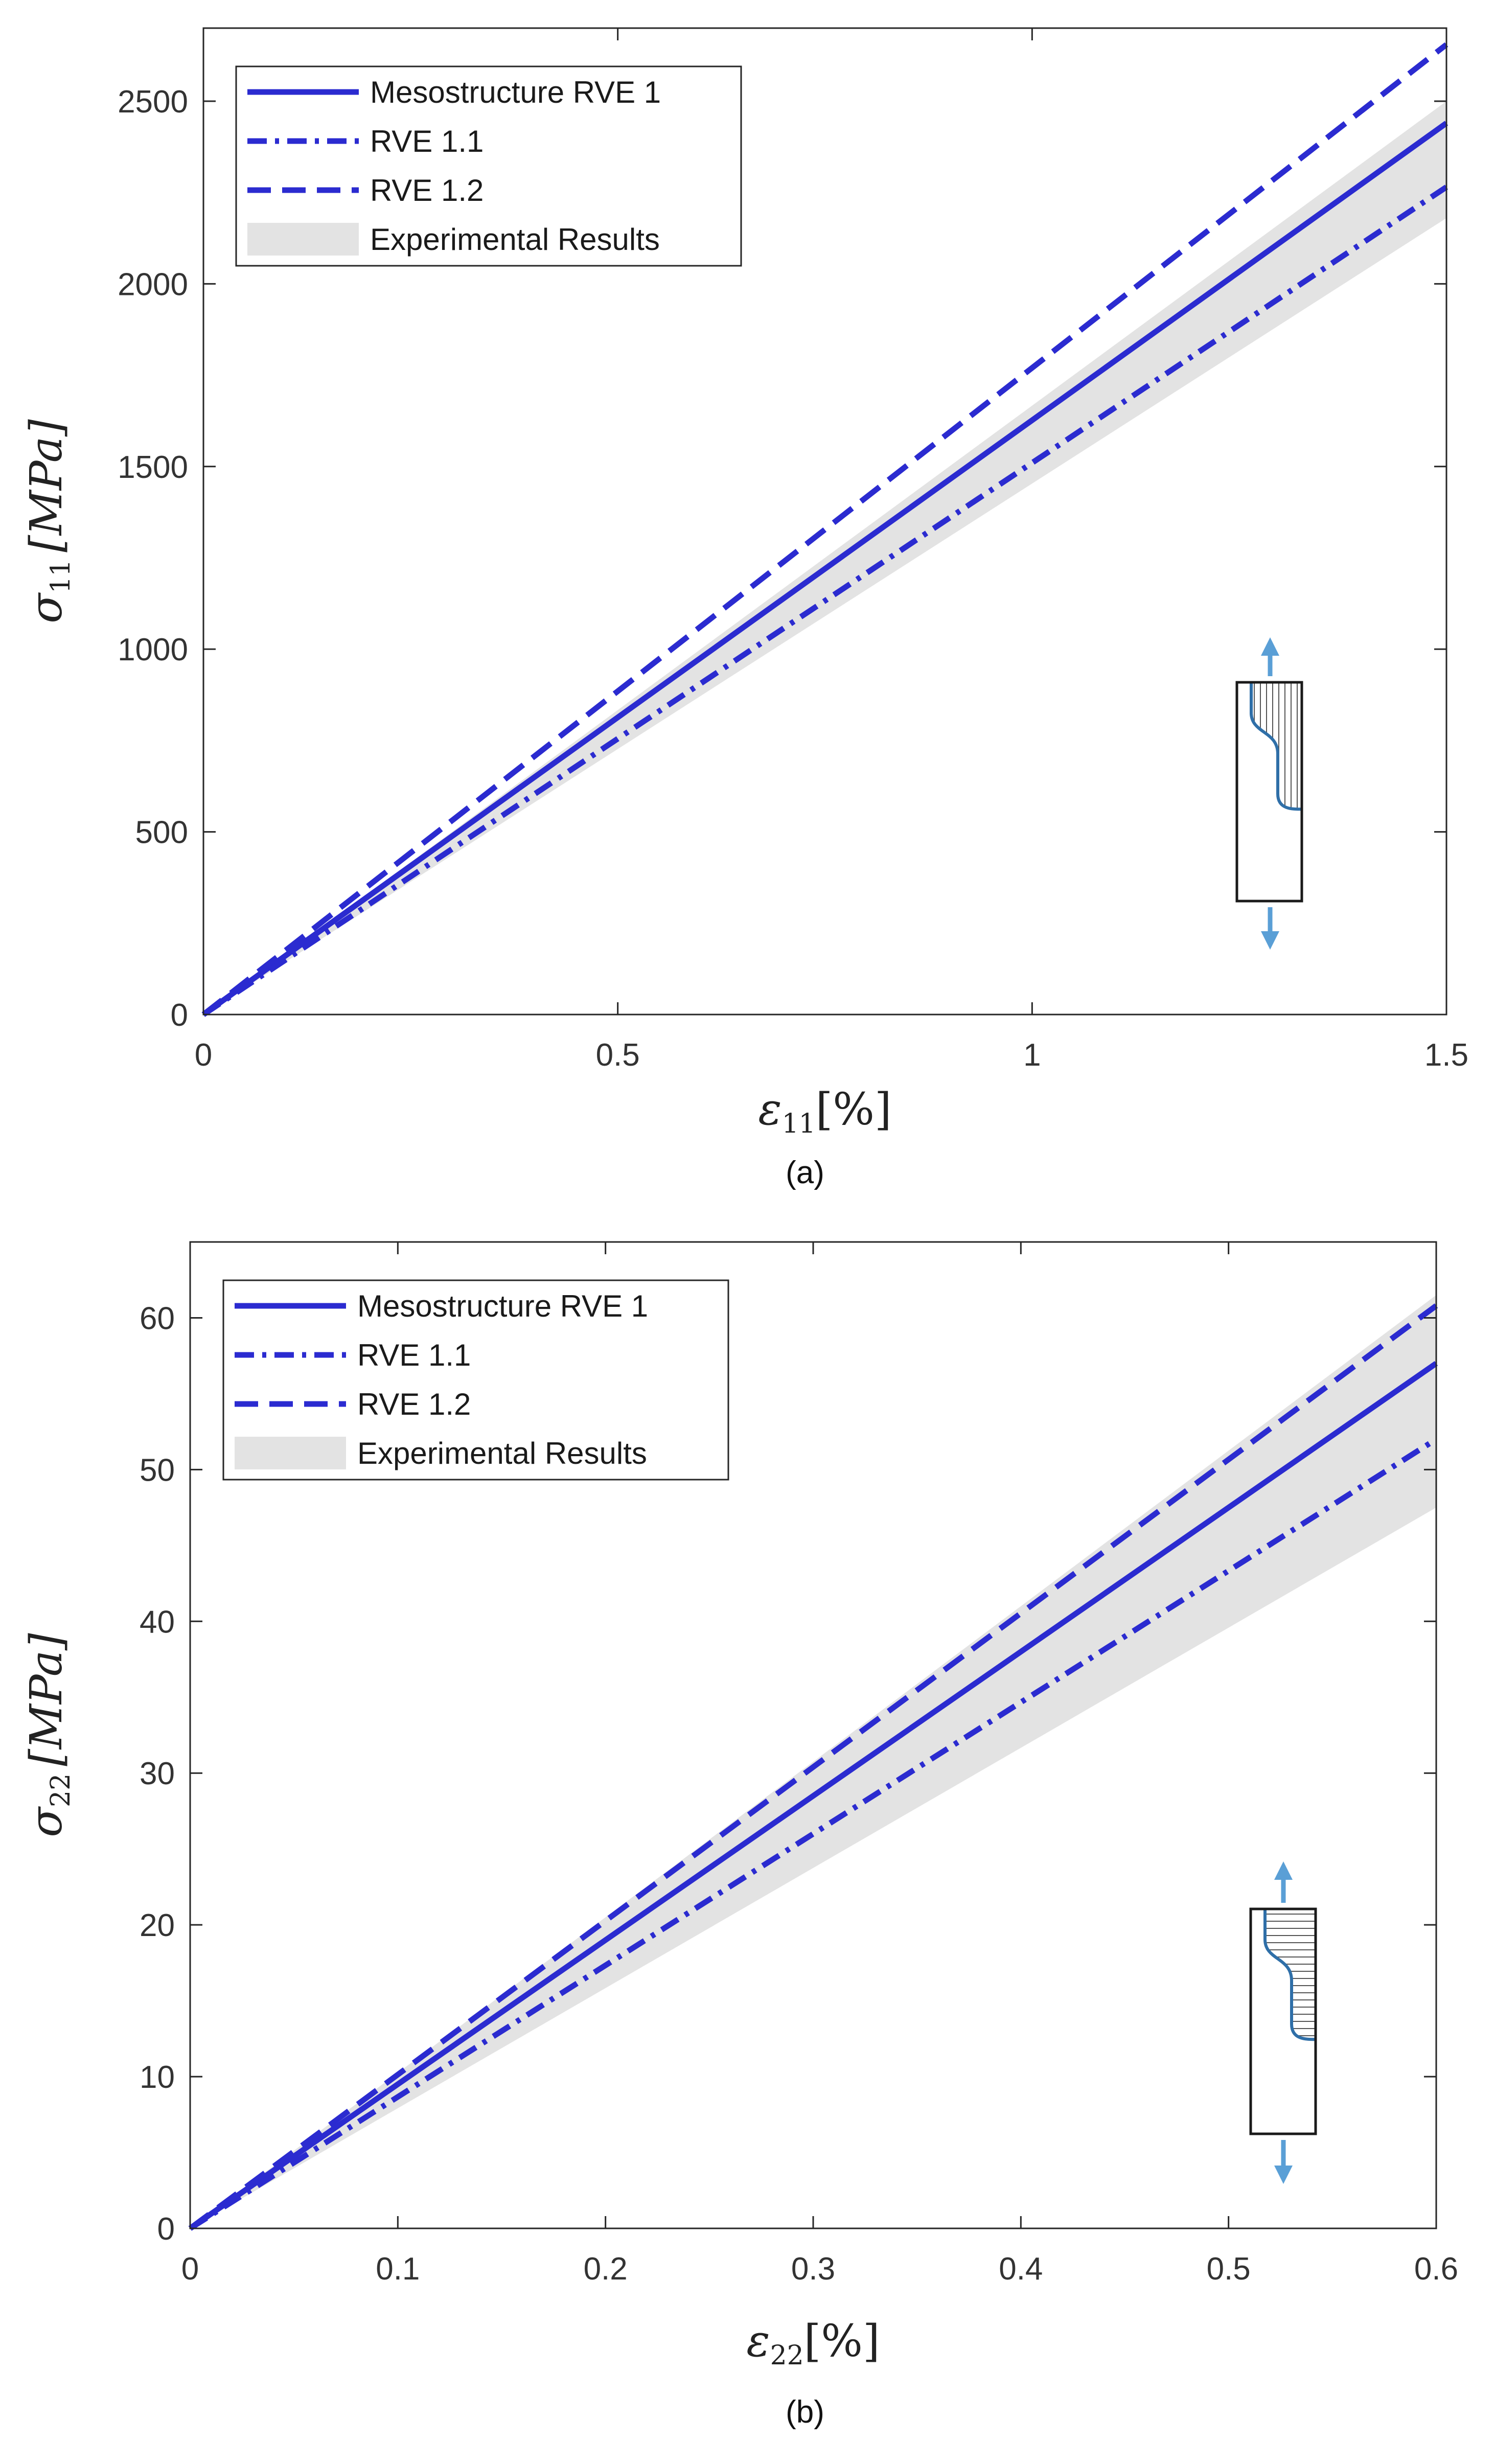 Image resolution: width=1495 pixels, height=2464 pixels. Describe the element at coordinates (48, 1735) in the screenshot. I see `y-axis-label: σ22[MPa]` at that location.